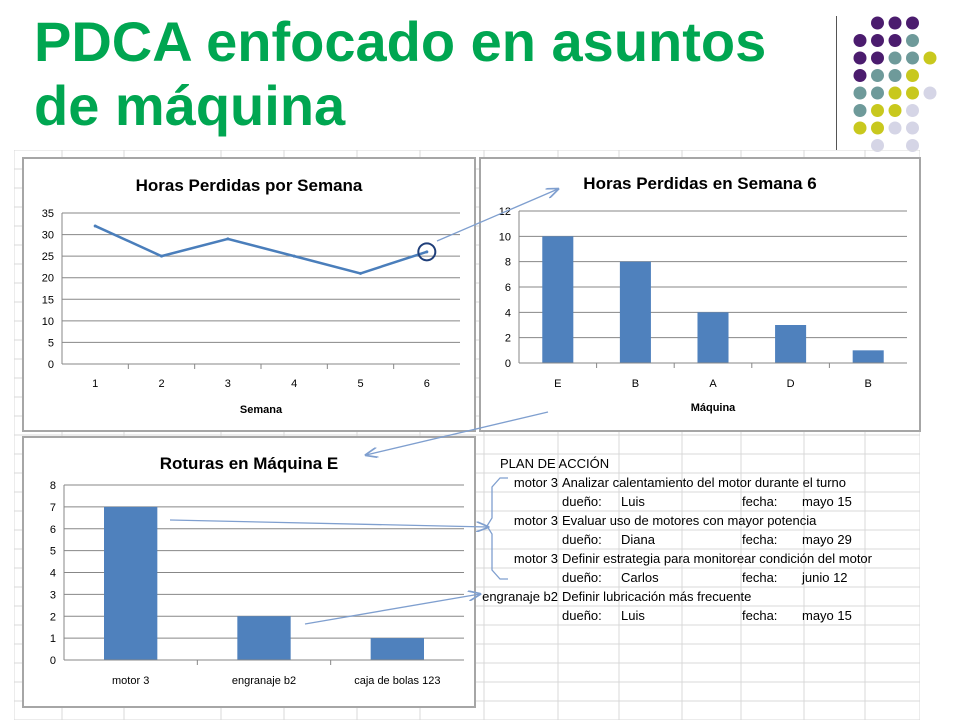 The height and width of the screenshot is (720, 960). Describe the element at coordinates (558, 299) in the screenshot. I see `bar-E` at that location.